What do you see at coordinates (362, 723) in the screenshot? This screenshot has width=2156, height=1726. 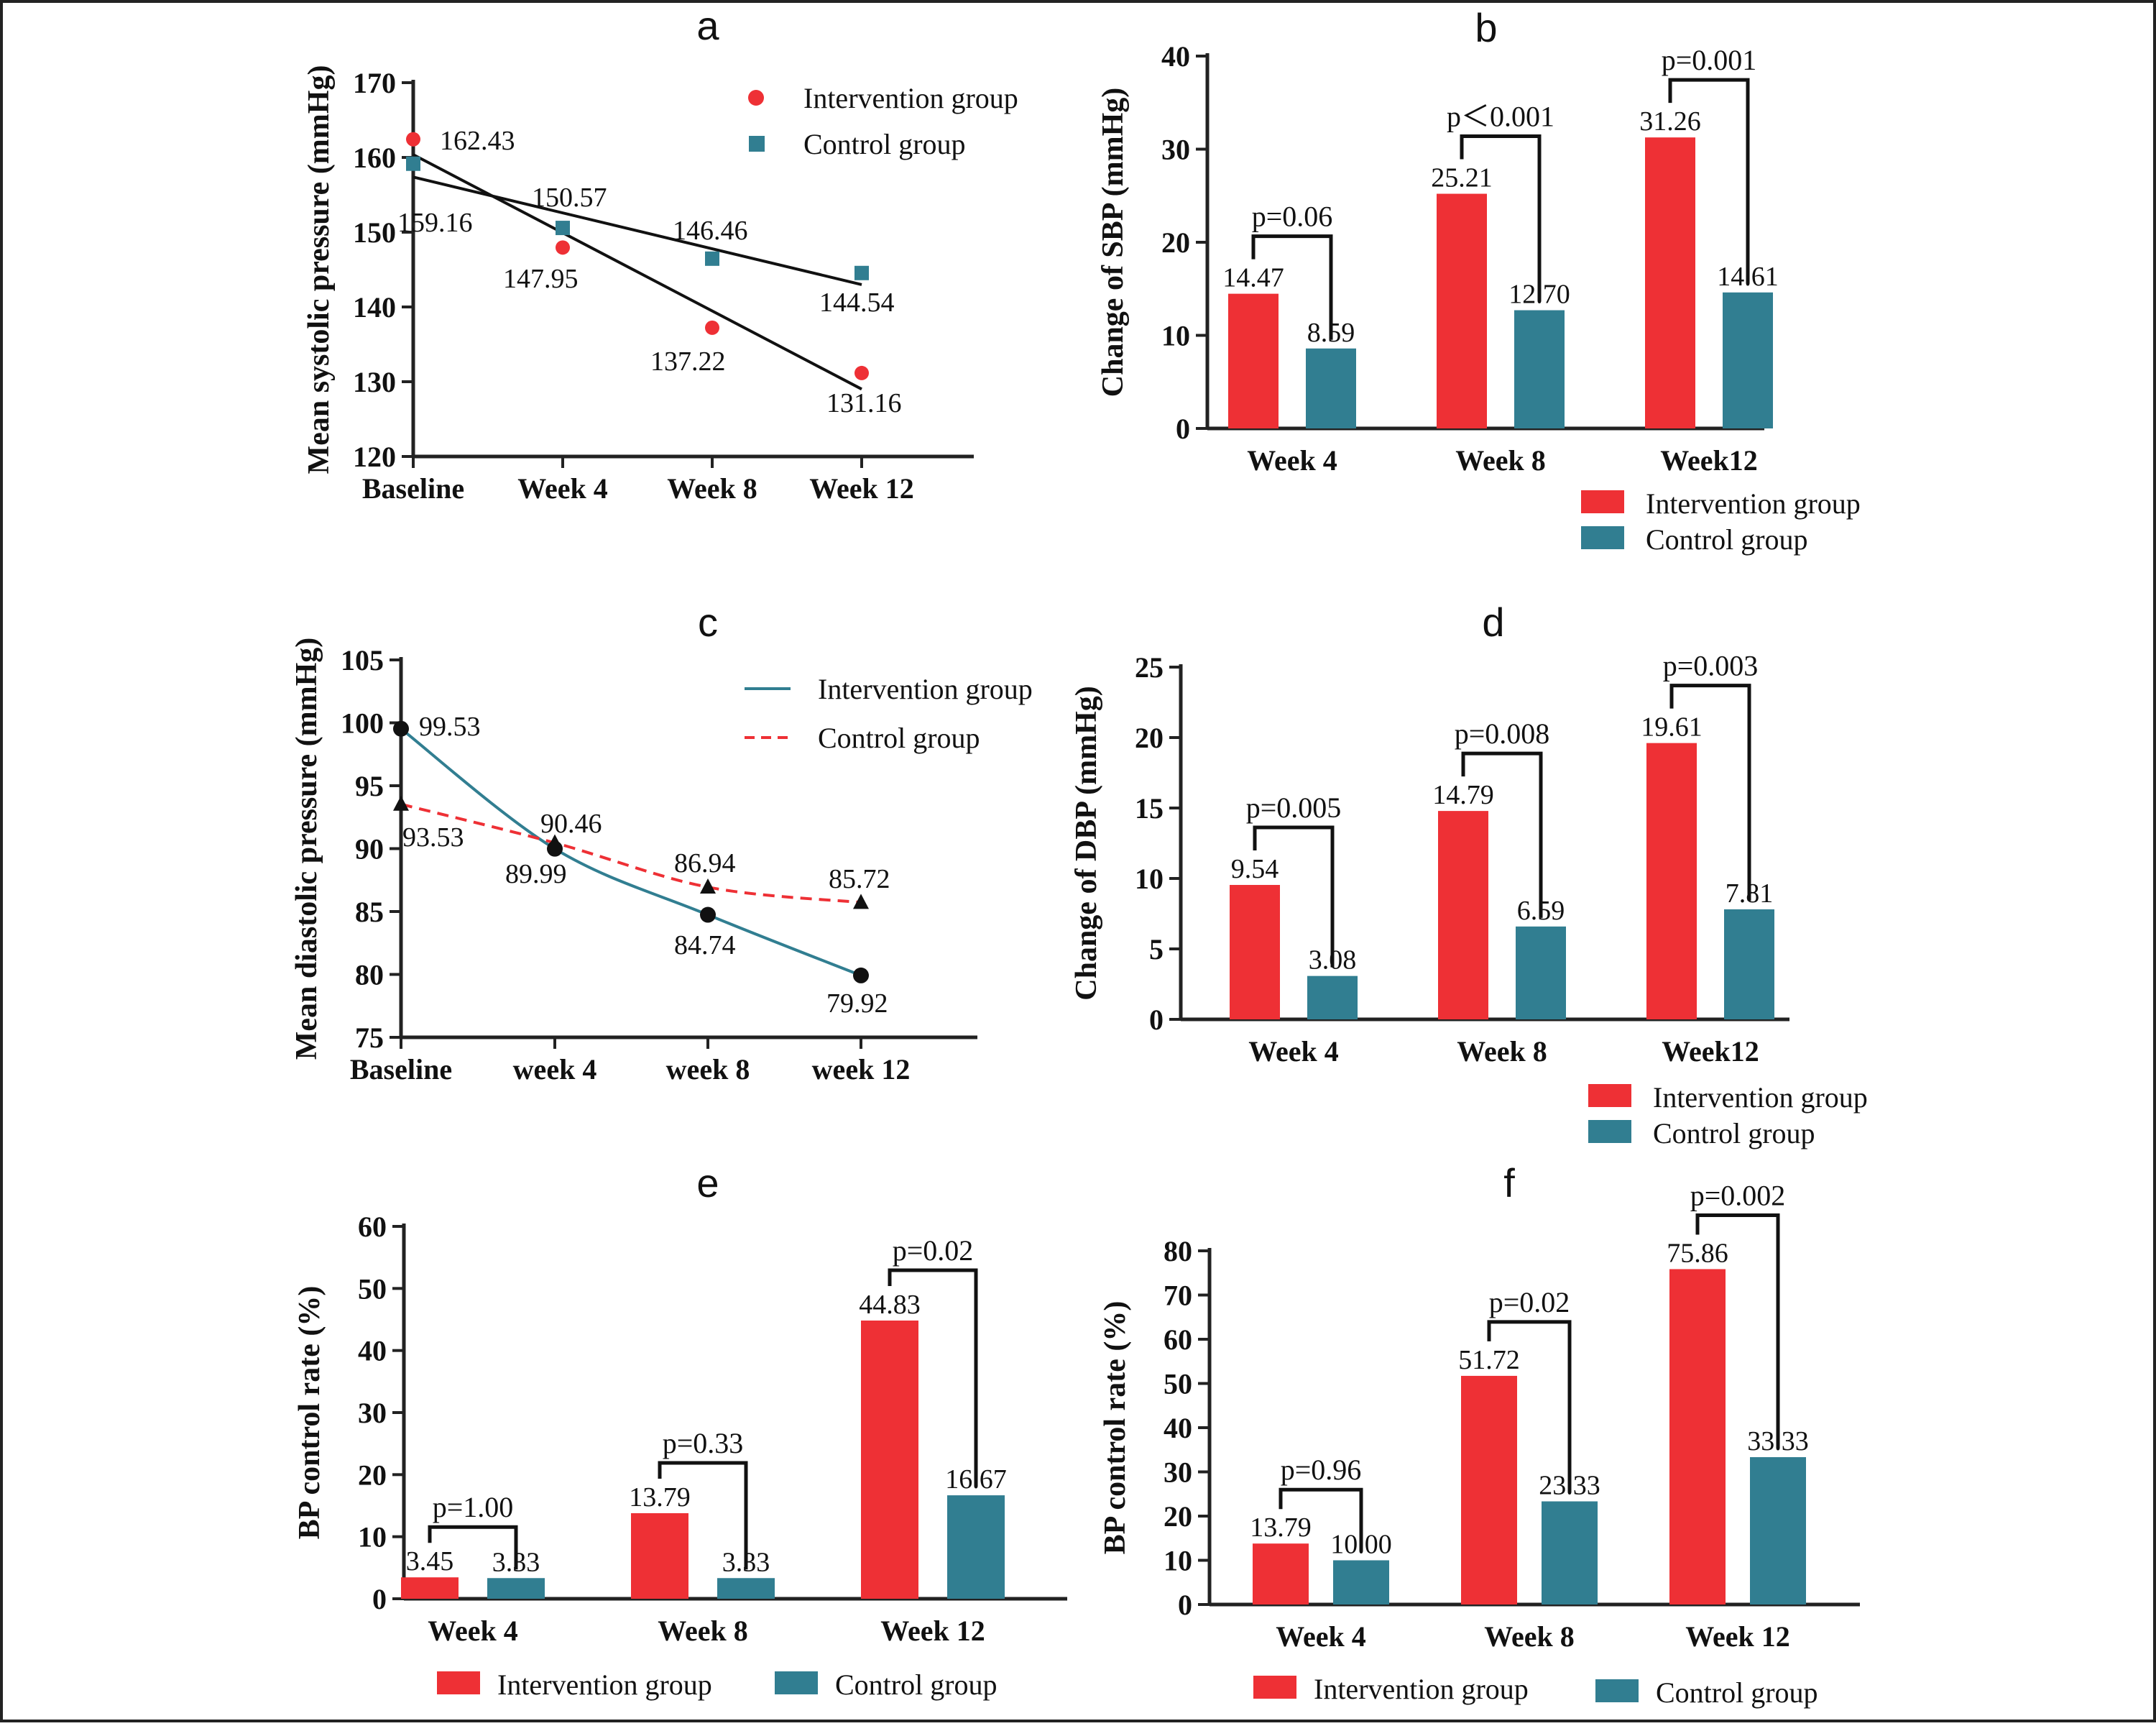 I see `y-tick-label: 100` at bounding box center [362, 723].